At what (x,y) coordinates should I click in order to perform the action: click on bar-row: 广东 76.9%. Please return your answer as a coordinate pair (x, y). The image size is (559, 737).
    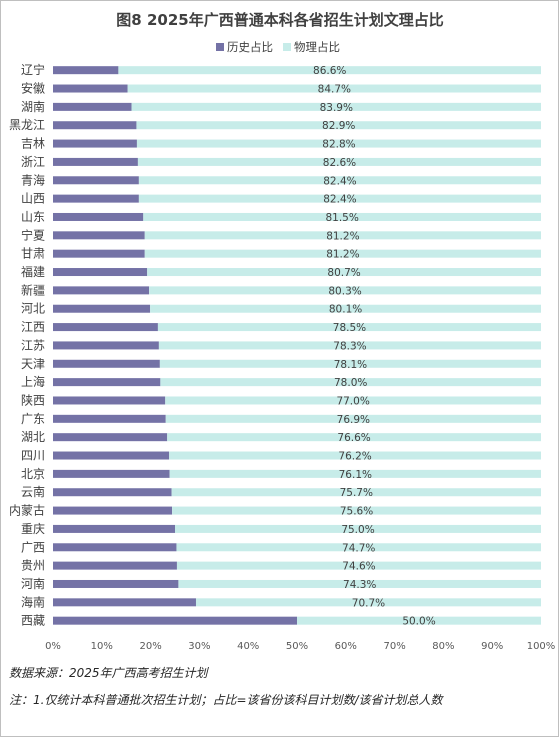
    Looking at the image, I should click on (281, 419).